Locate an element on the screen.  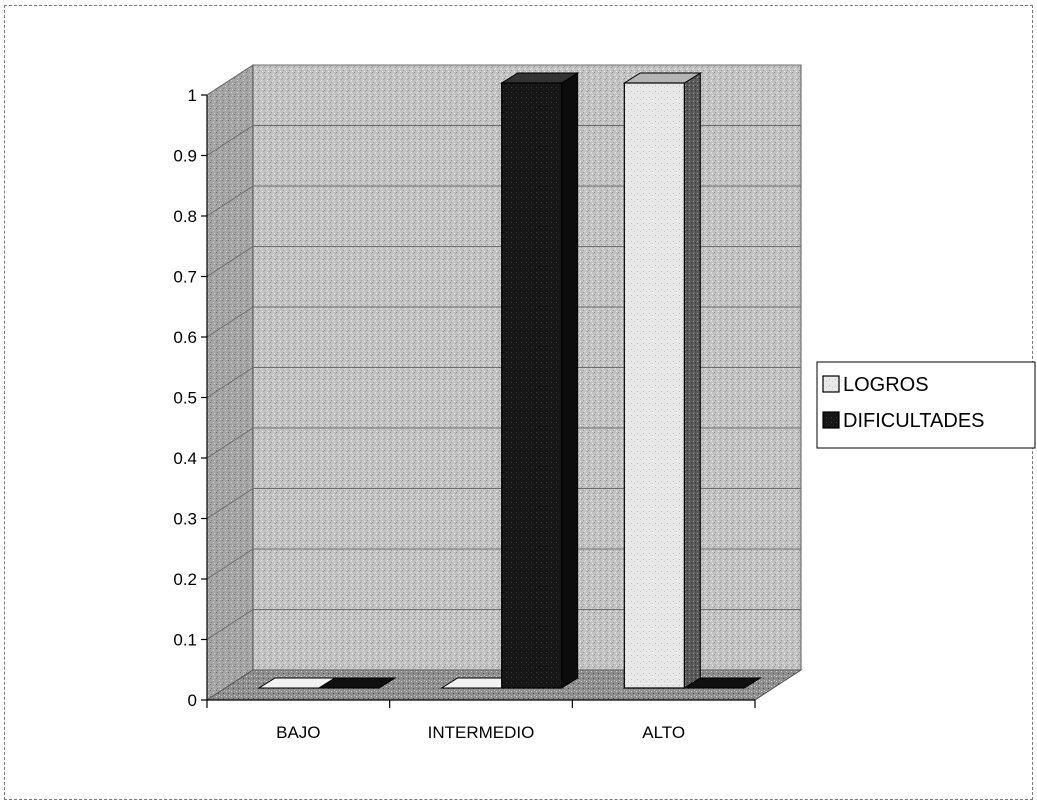
y-tick-label: 0.9 is located at coordinates (185, 156).